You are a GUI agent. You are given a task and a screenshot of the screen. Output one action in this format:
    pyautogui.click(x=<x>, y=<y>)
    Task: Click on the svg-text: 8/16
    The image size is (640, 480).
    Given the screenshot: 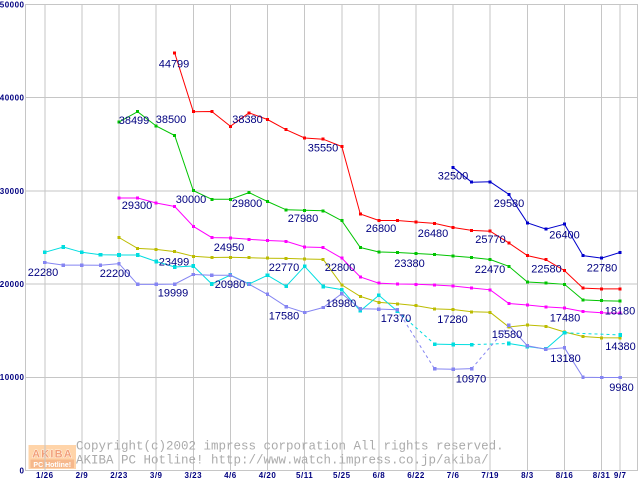 What is the action you would take?
    pyautogui.click(x=565, y=475)
    